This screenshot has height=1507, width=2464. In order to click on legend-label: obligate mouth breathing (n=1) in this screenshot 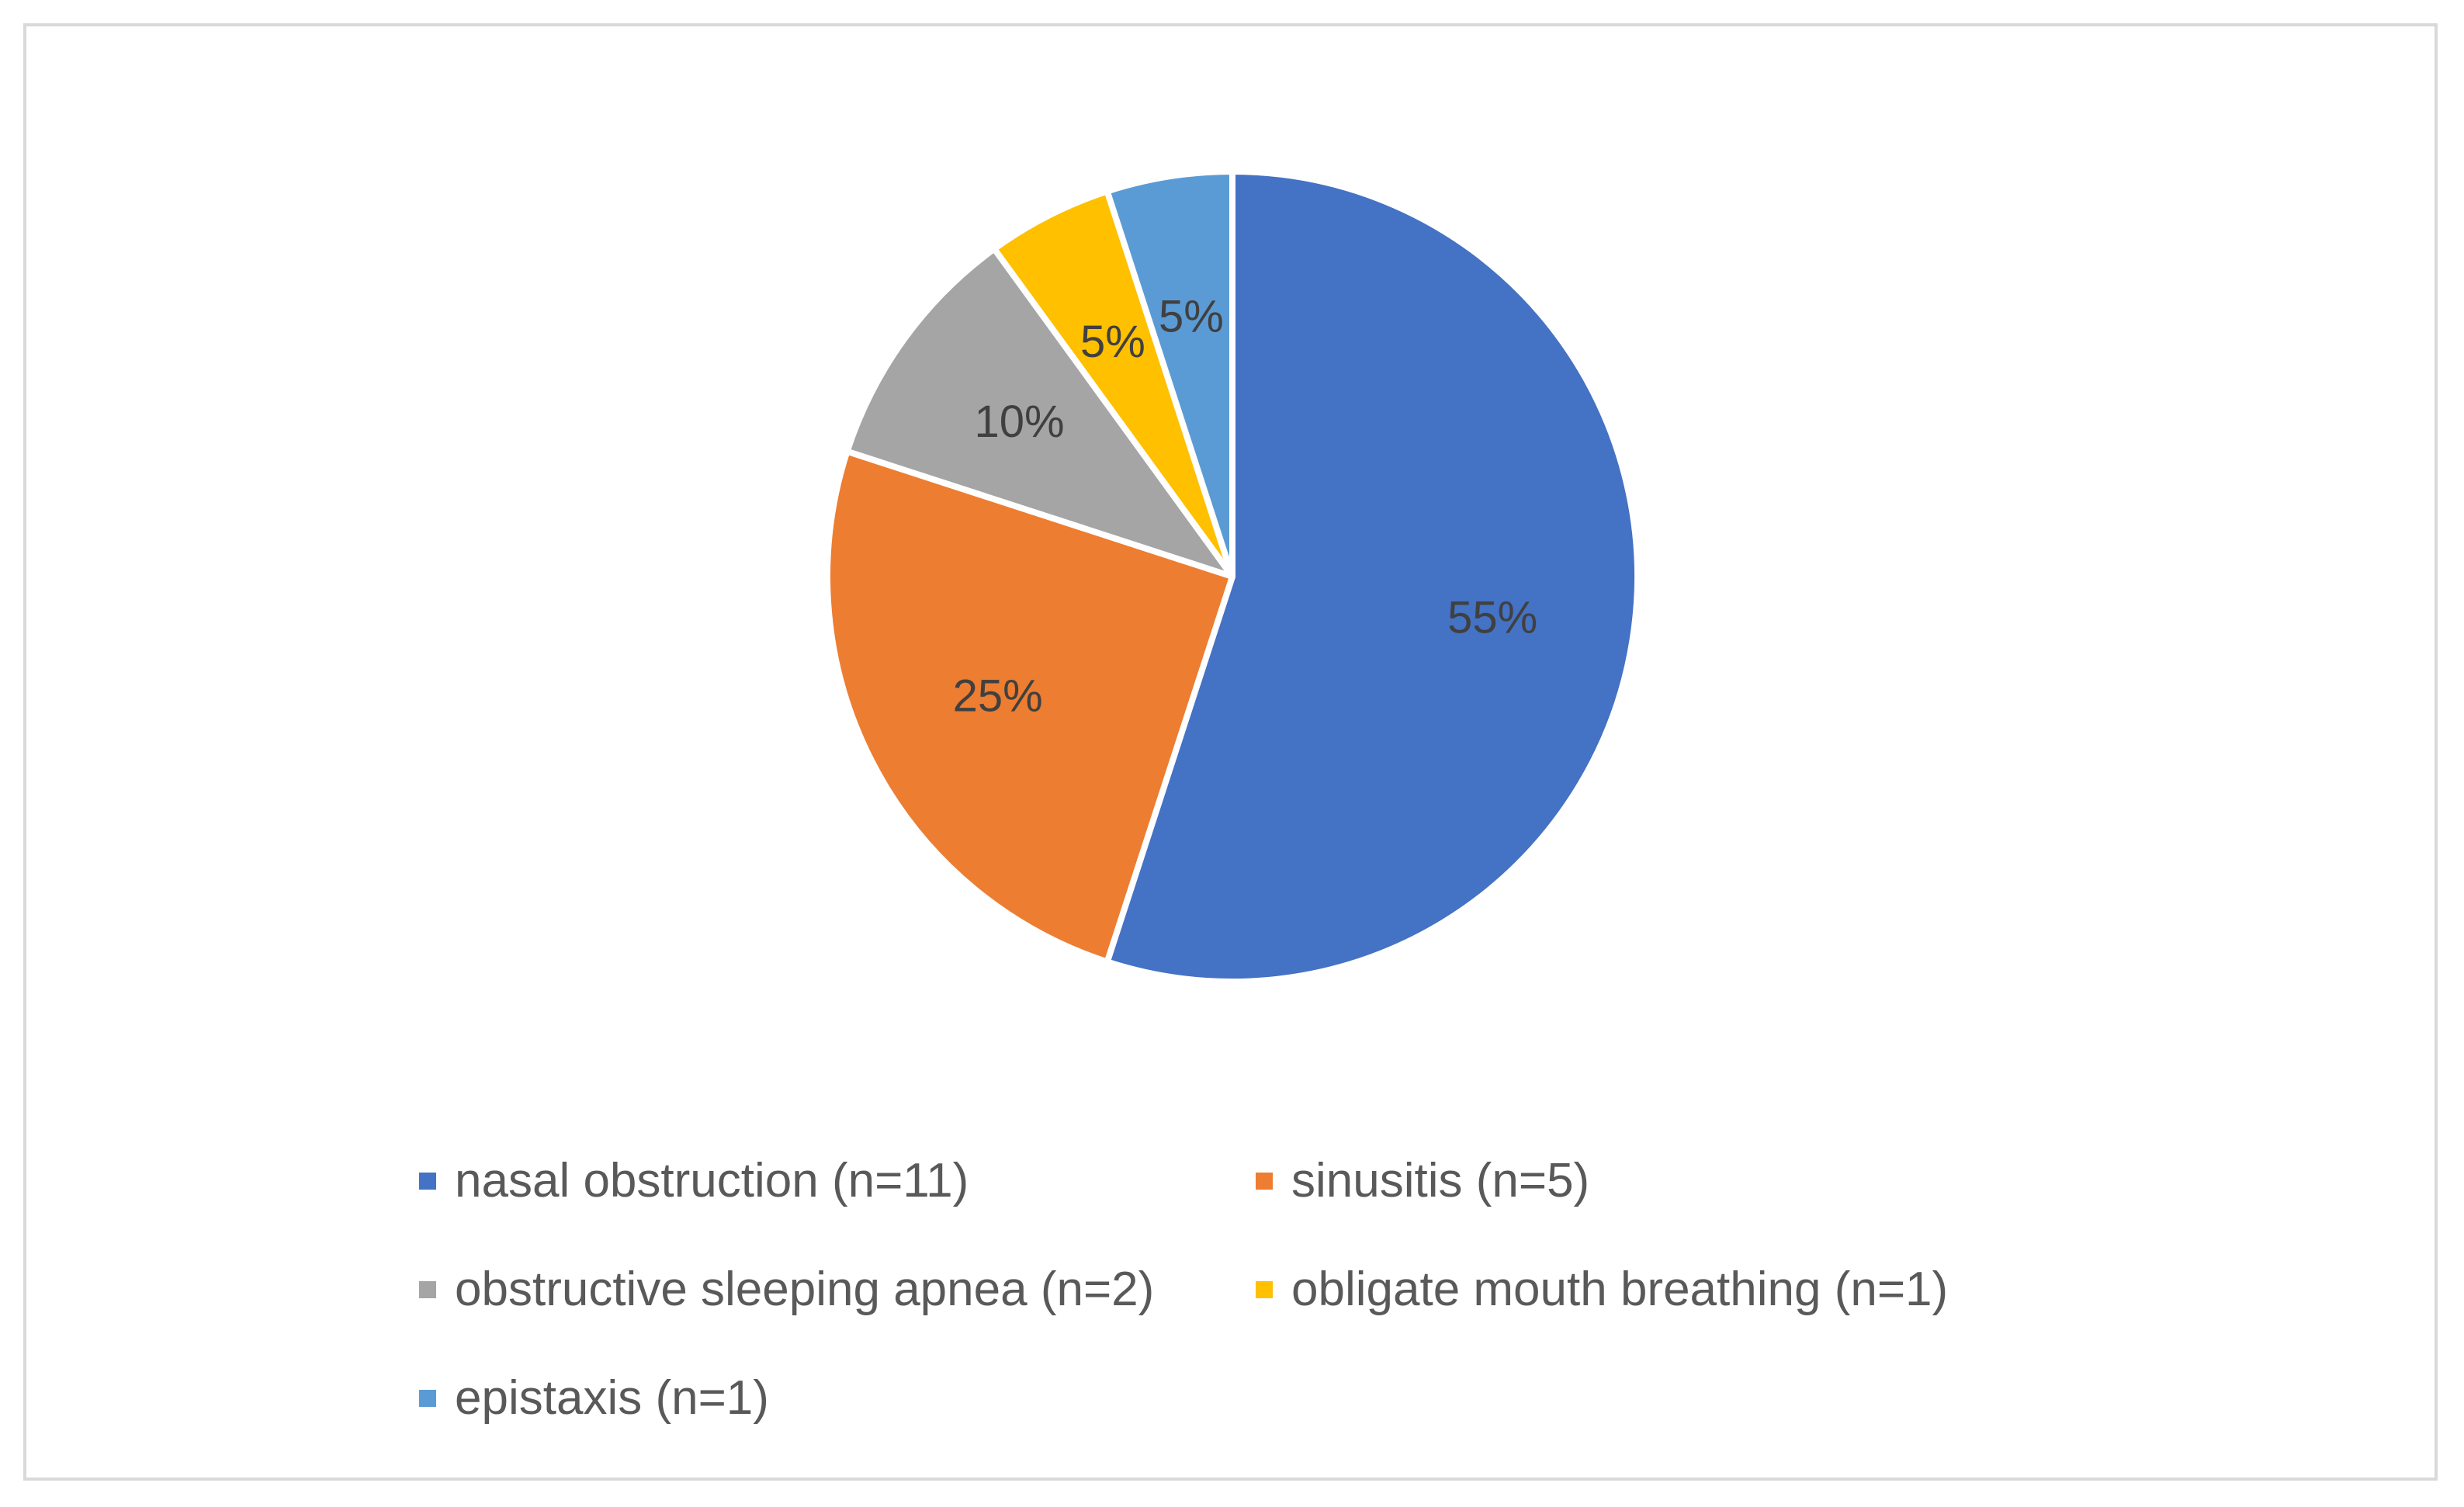, I will do `click(1620, 1289)`.